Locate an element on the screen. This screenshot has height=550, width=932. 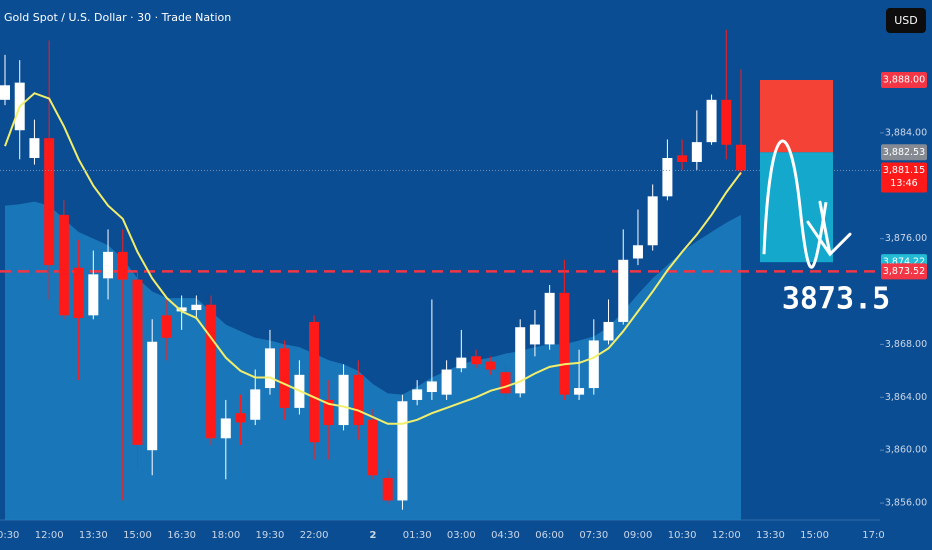
y-tick-label: 3,876.00 is located at coordinates (906, 238).